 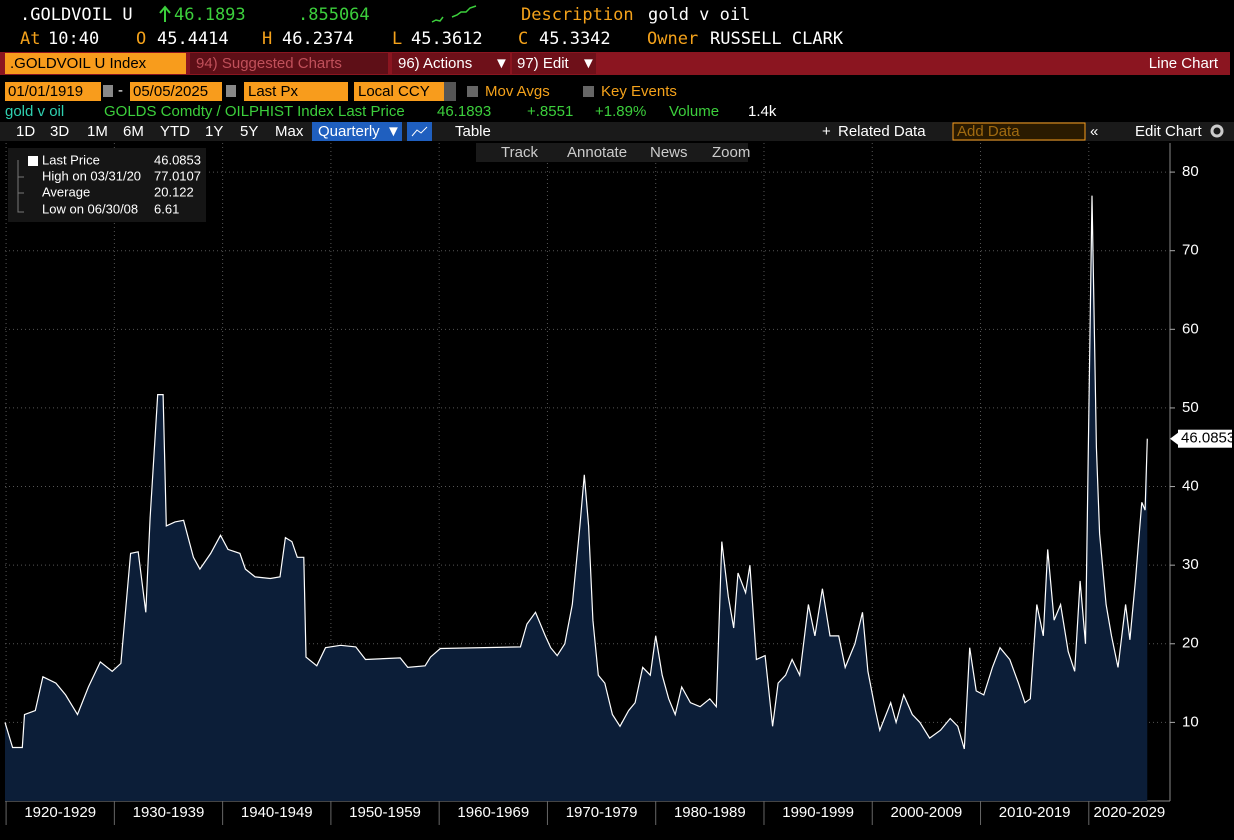 What do you see at coordinates (394, 91) in the screenshot?
I see `currency: Local CCY` at bounding box center [394, 91].